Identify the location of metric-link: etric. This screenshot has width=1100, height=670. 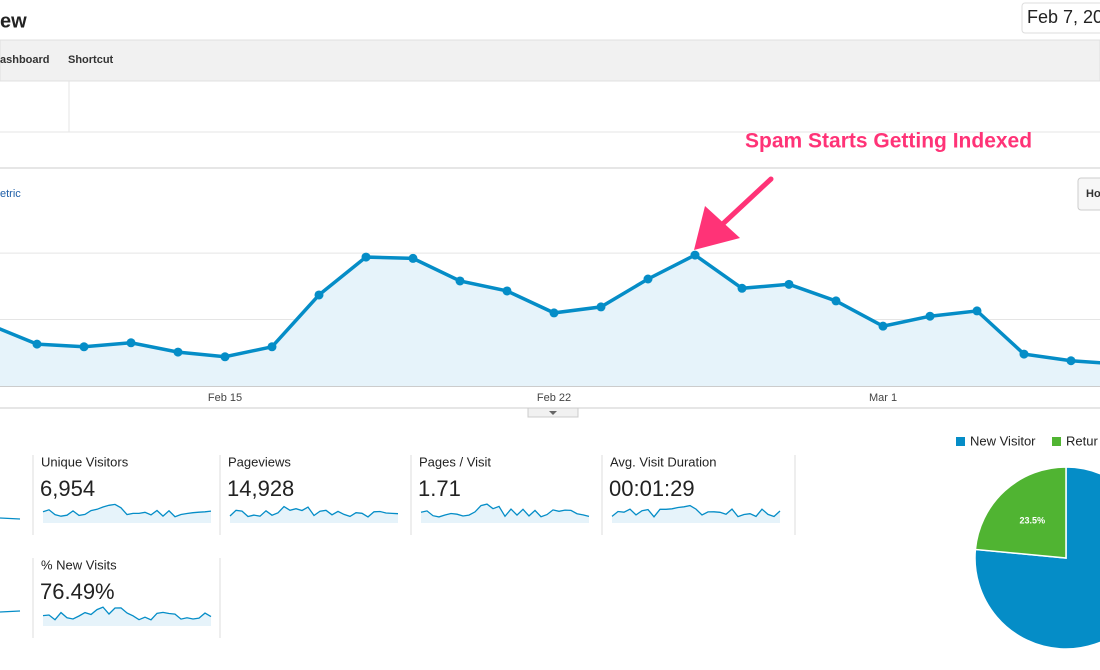
(10, 194).